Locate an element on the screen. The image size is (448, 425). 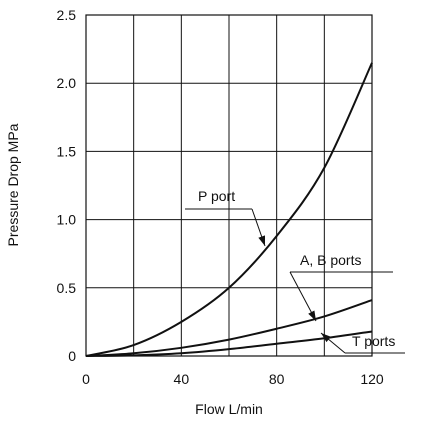
x-axis-label: Flow L/min is located at coordinates (229, 409).